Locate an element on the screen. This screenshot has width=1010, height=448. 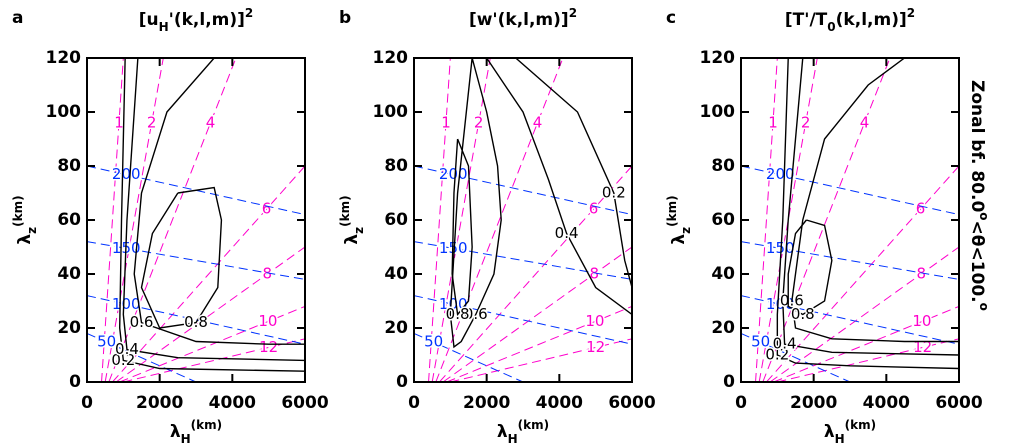
contour-label: 0.6 is located at coordinates (792, 301).